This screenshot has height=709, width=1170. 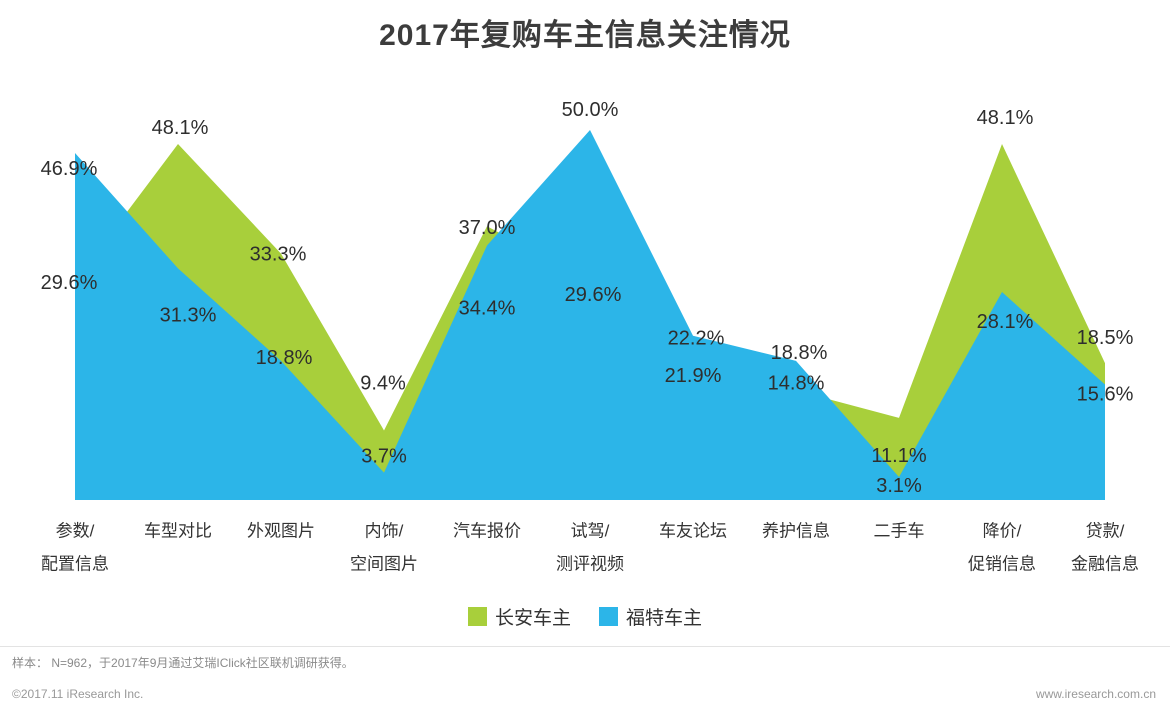 What do you see at coordinates (188, 315) in the screenshot?
I see `data-label: 31.3%` at bounding box center [188, 315].